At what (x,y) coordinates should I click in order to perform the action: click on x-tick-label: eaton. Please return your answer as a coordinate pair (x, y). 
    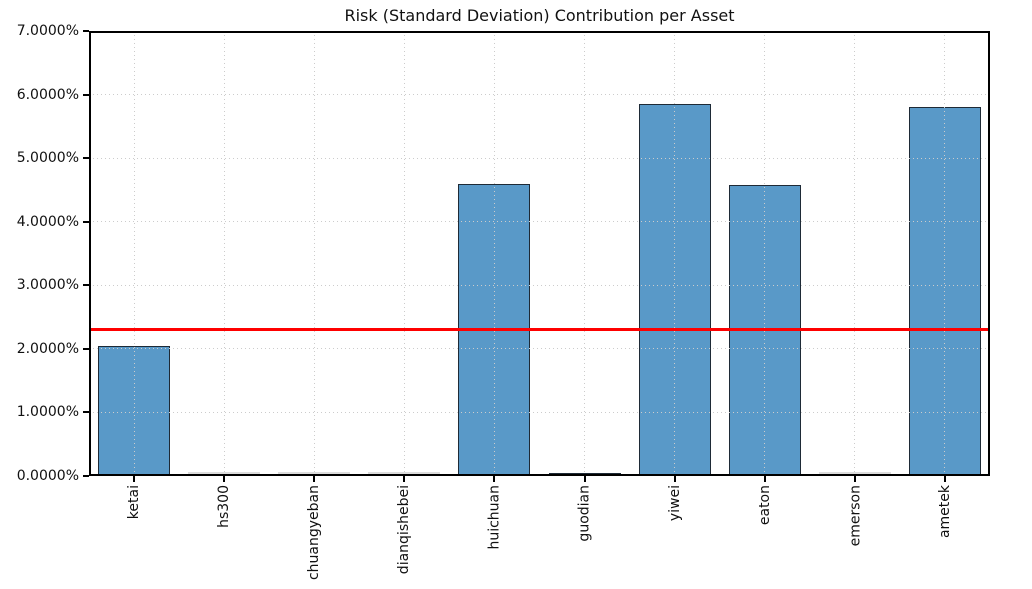
    Looking at the image, I should click on (764, 505).